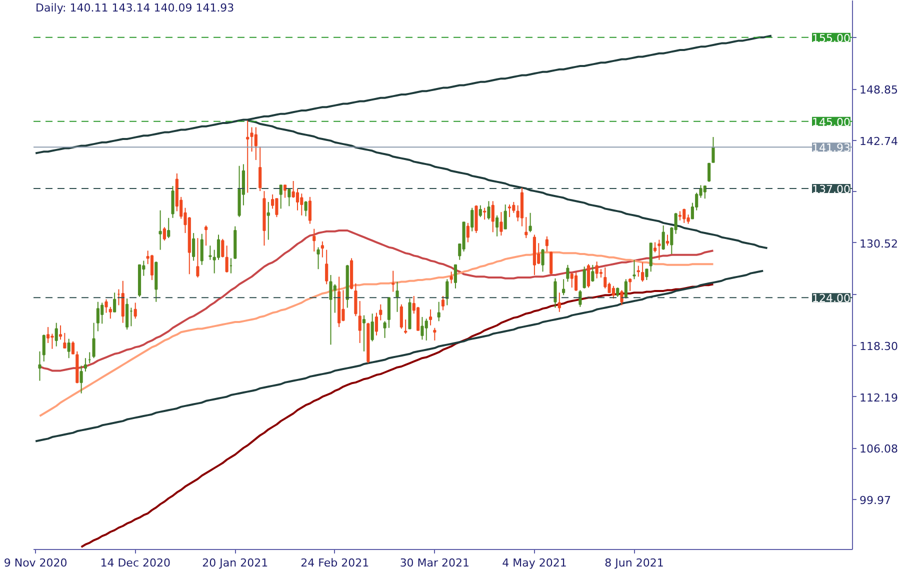  Describe the element at coordinates (534, 563) in the screenshot. I see `x-tick-label: 4 May 2021` at that location.